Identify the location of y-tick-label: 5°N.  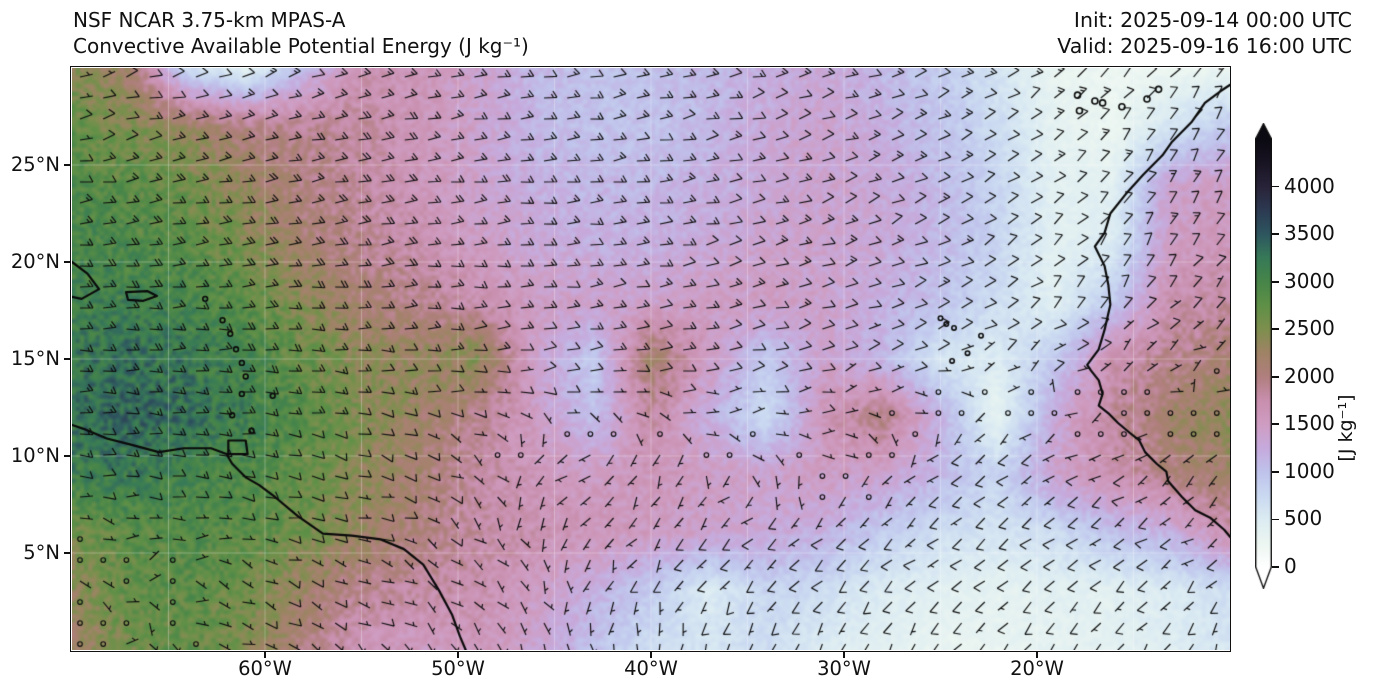
(41, 552).